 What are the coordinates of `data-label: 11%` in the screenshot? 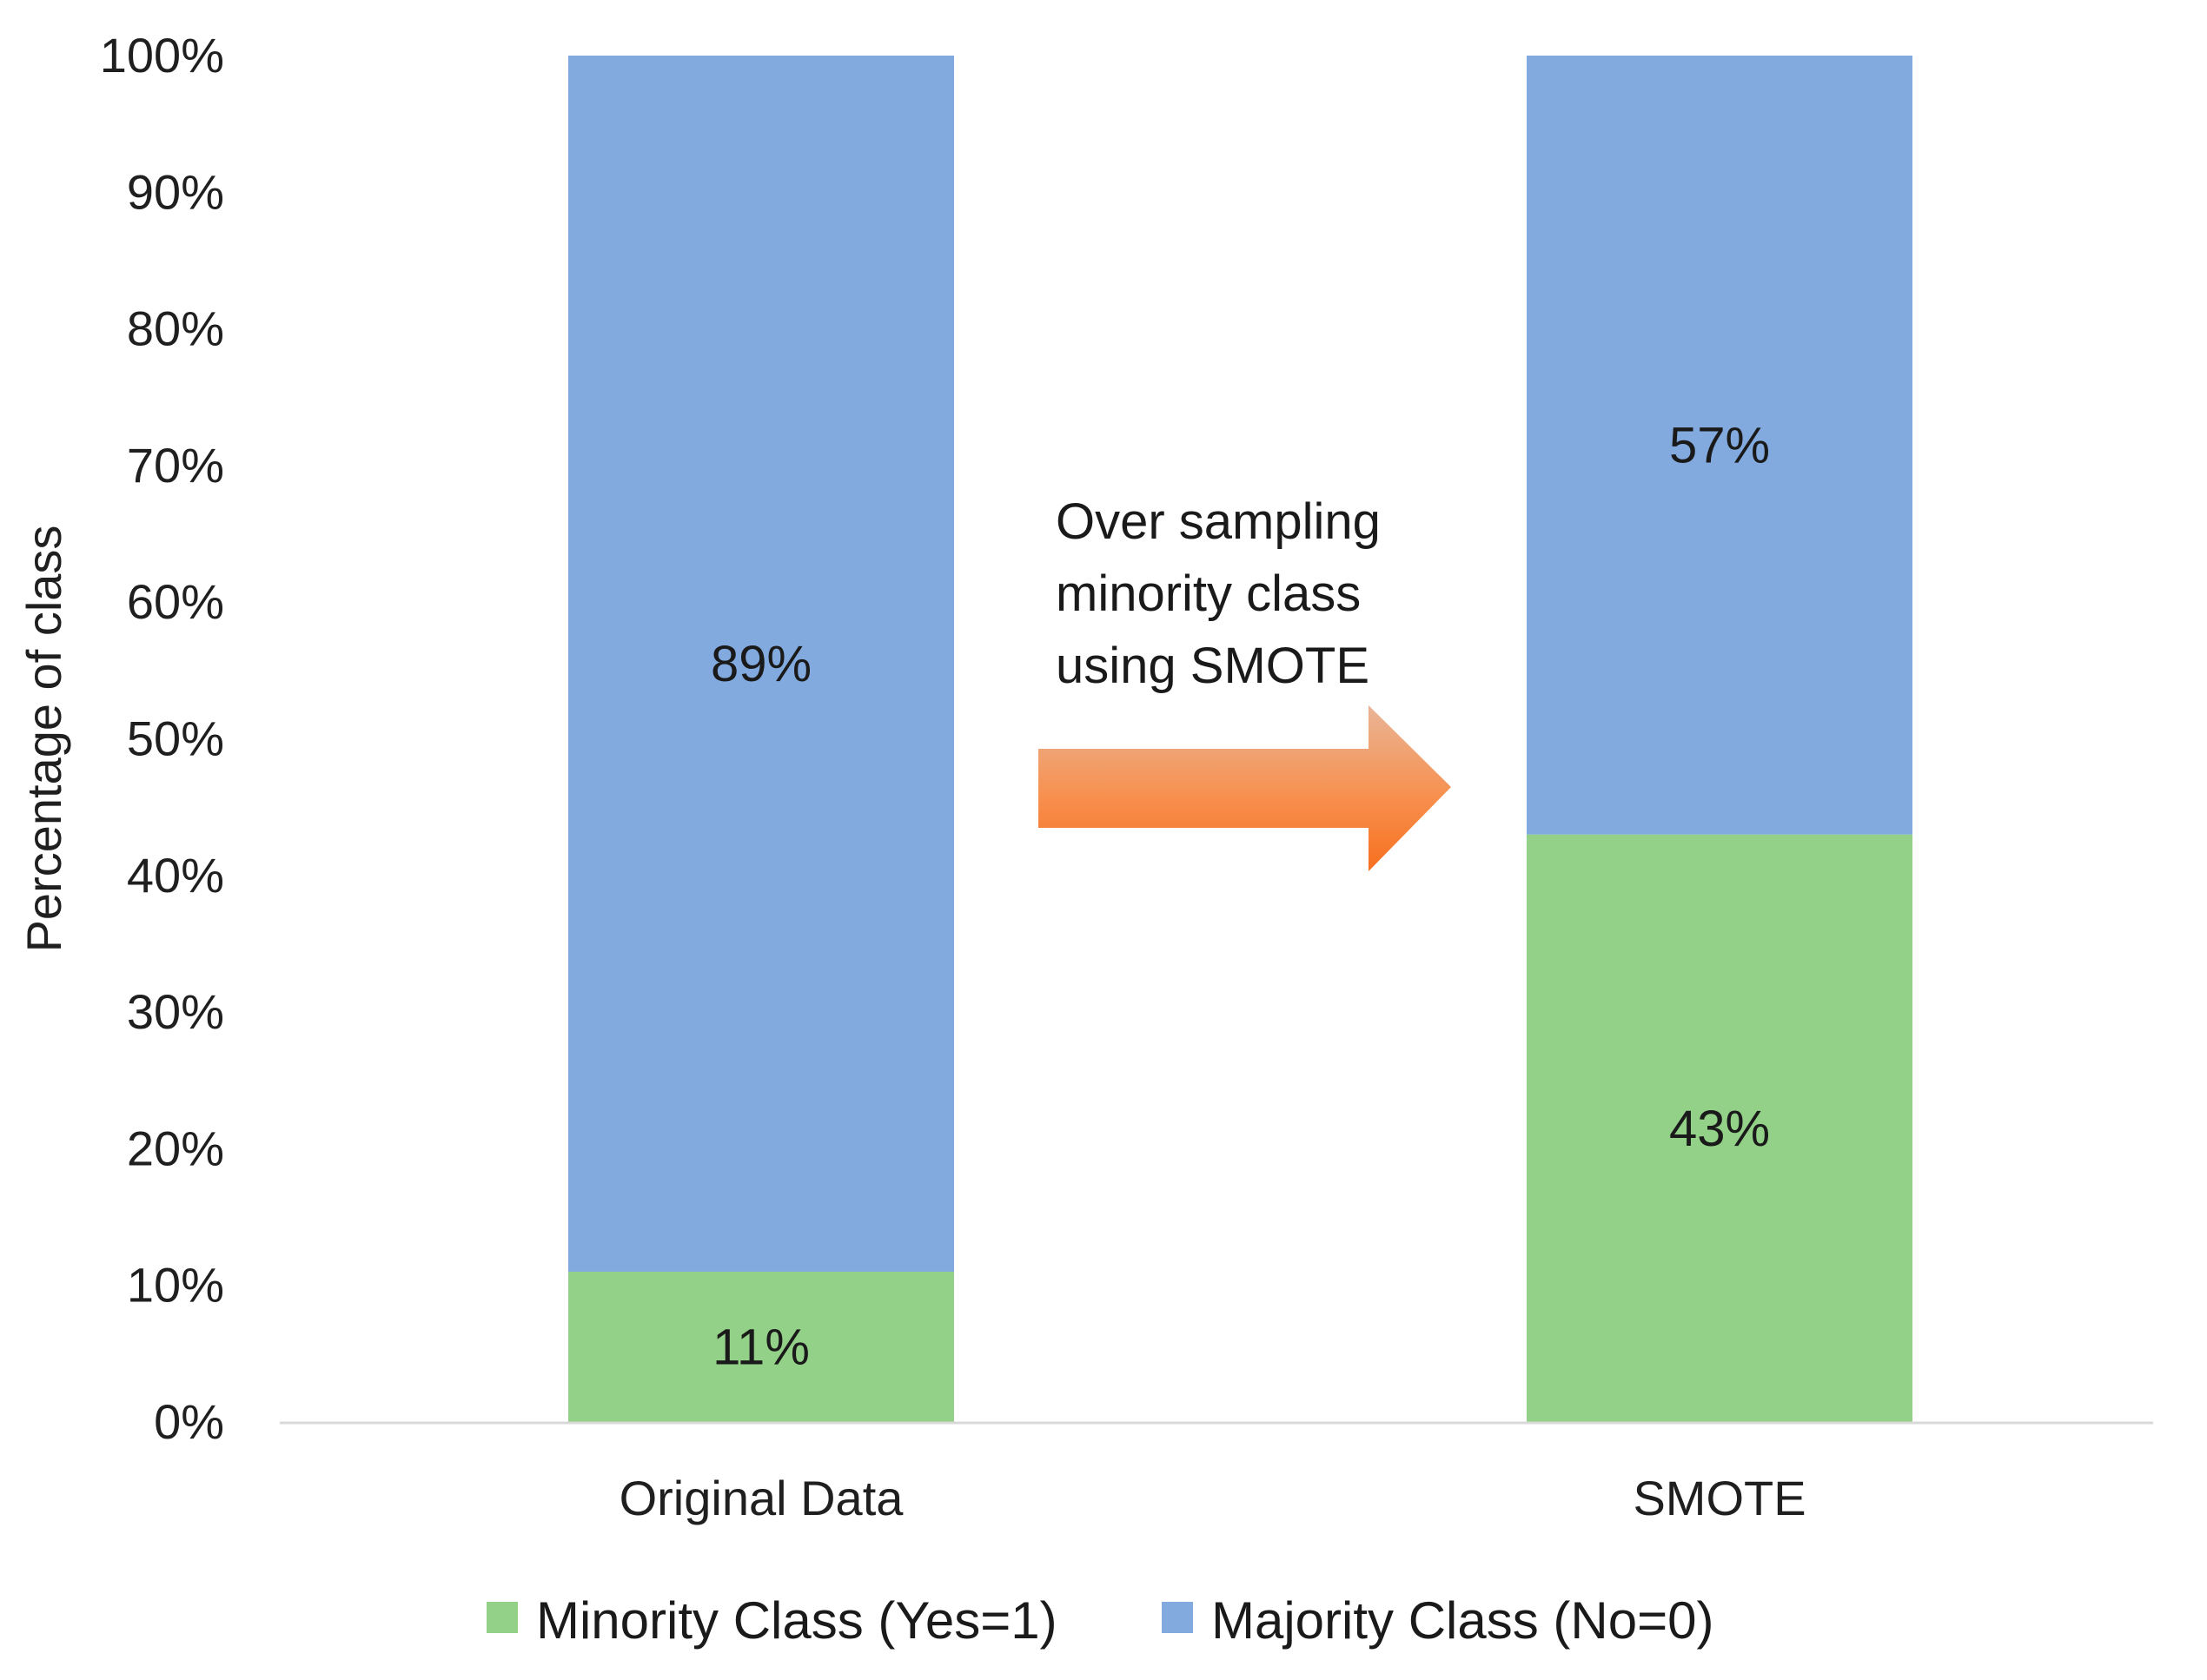 It's located at (761, 1347).